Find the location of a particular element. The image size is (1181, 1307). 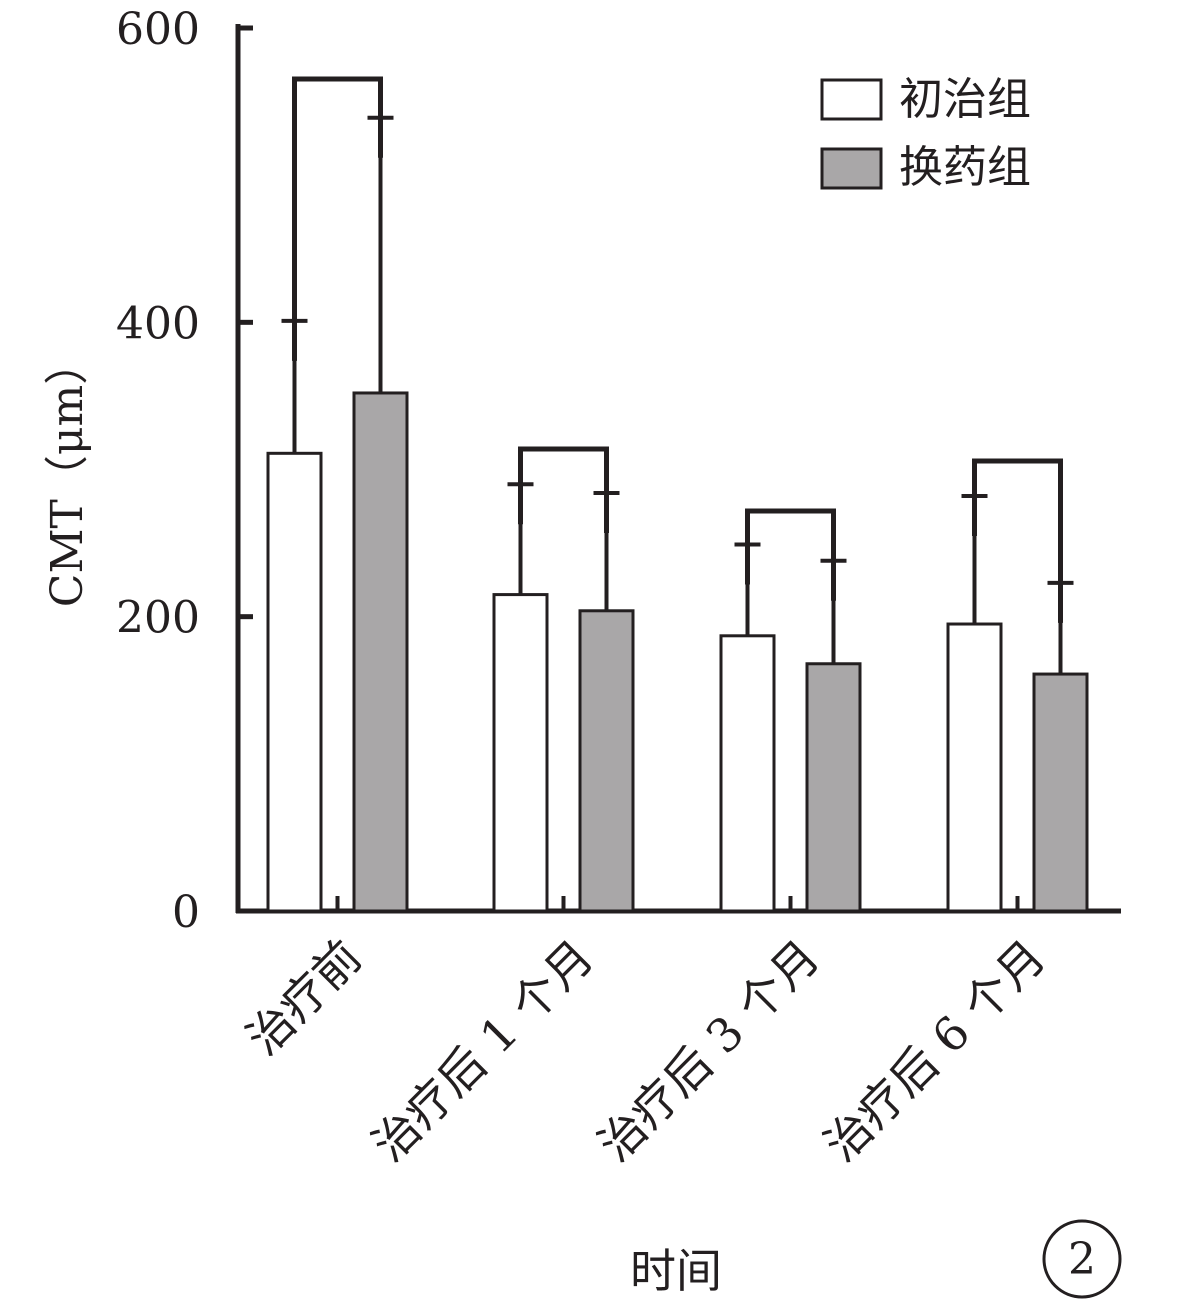

panel-label: 2 is located at coordinates (1082, 1259).